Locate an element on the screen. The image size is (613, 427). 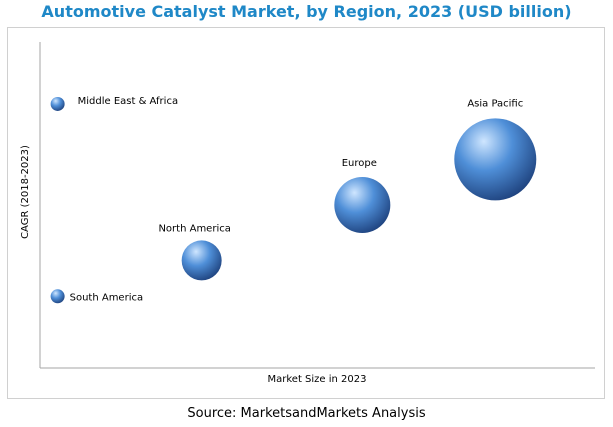
x-axis-title: Market Size in 2023 is located at coordinates (316, 379).